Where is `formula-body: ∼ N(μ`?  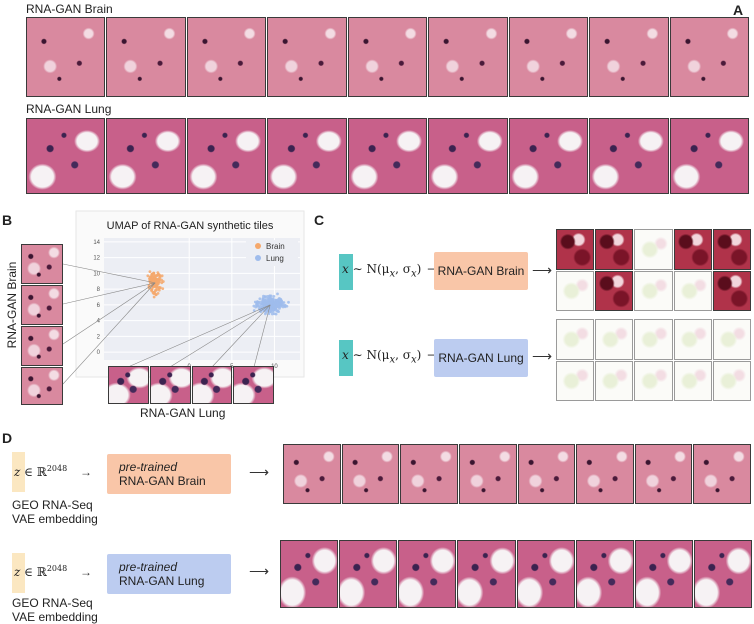 formula-body: ∼ N(μ is located at coordinates (371, 355).